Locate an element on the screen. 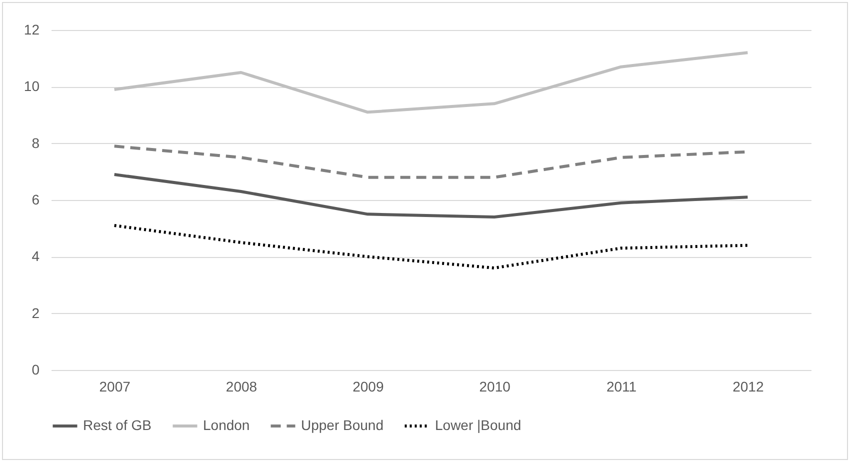 This screenshot has width=853, height=465. x-tick-label: 2009 is located at coordinates (368, 386).